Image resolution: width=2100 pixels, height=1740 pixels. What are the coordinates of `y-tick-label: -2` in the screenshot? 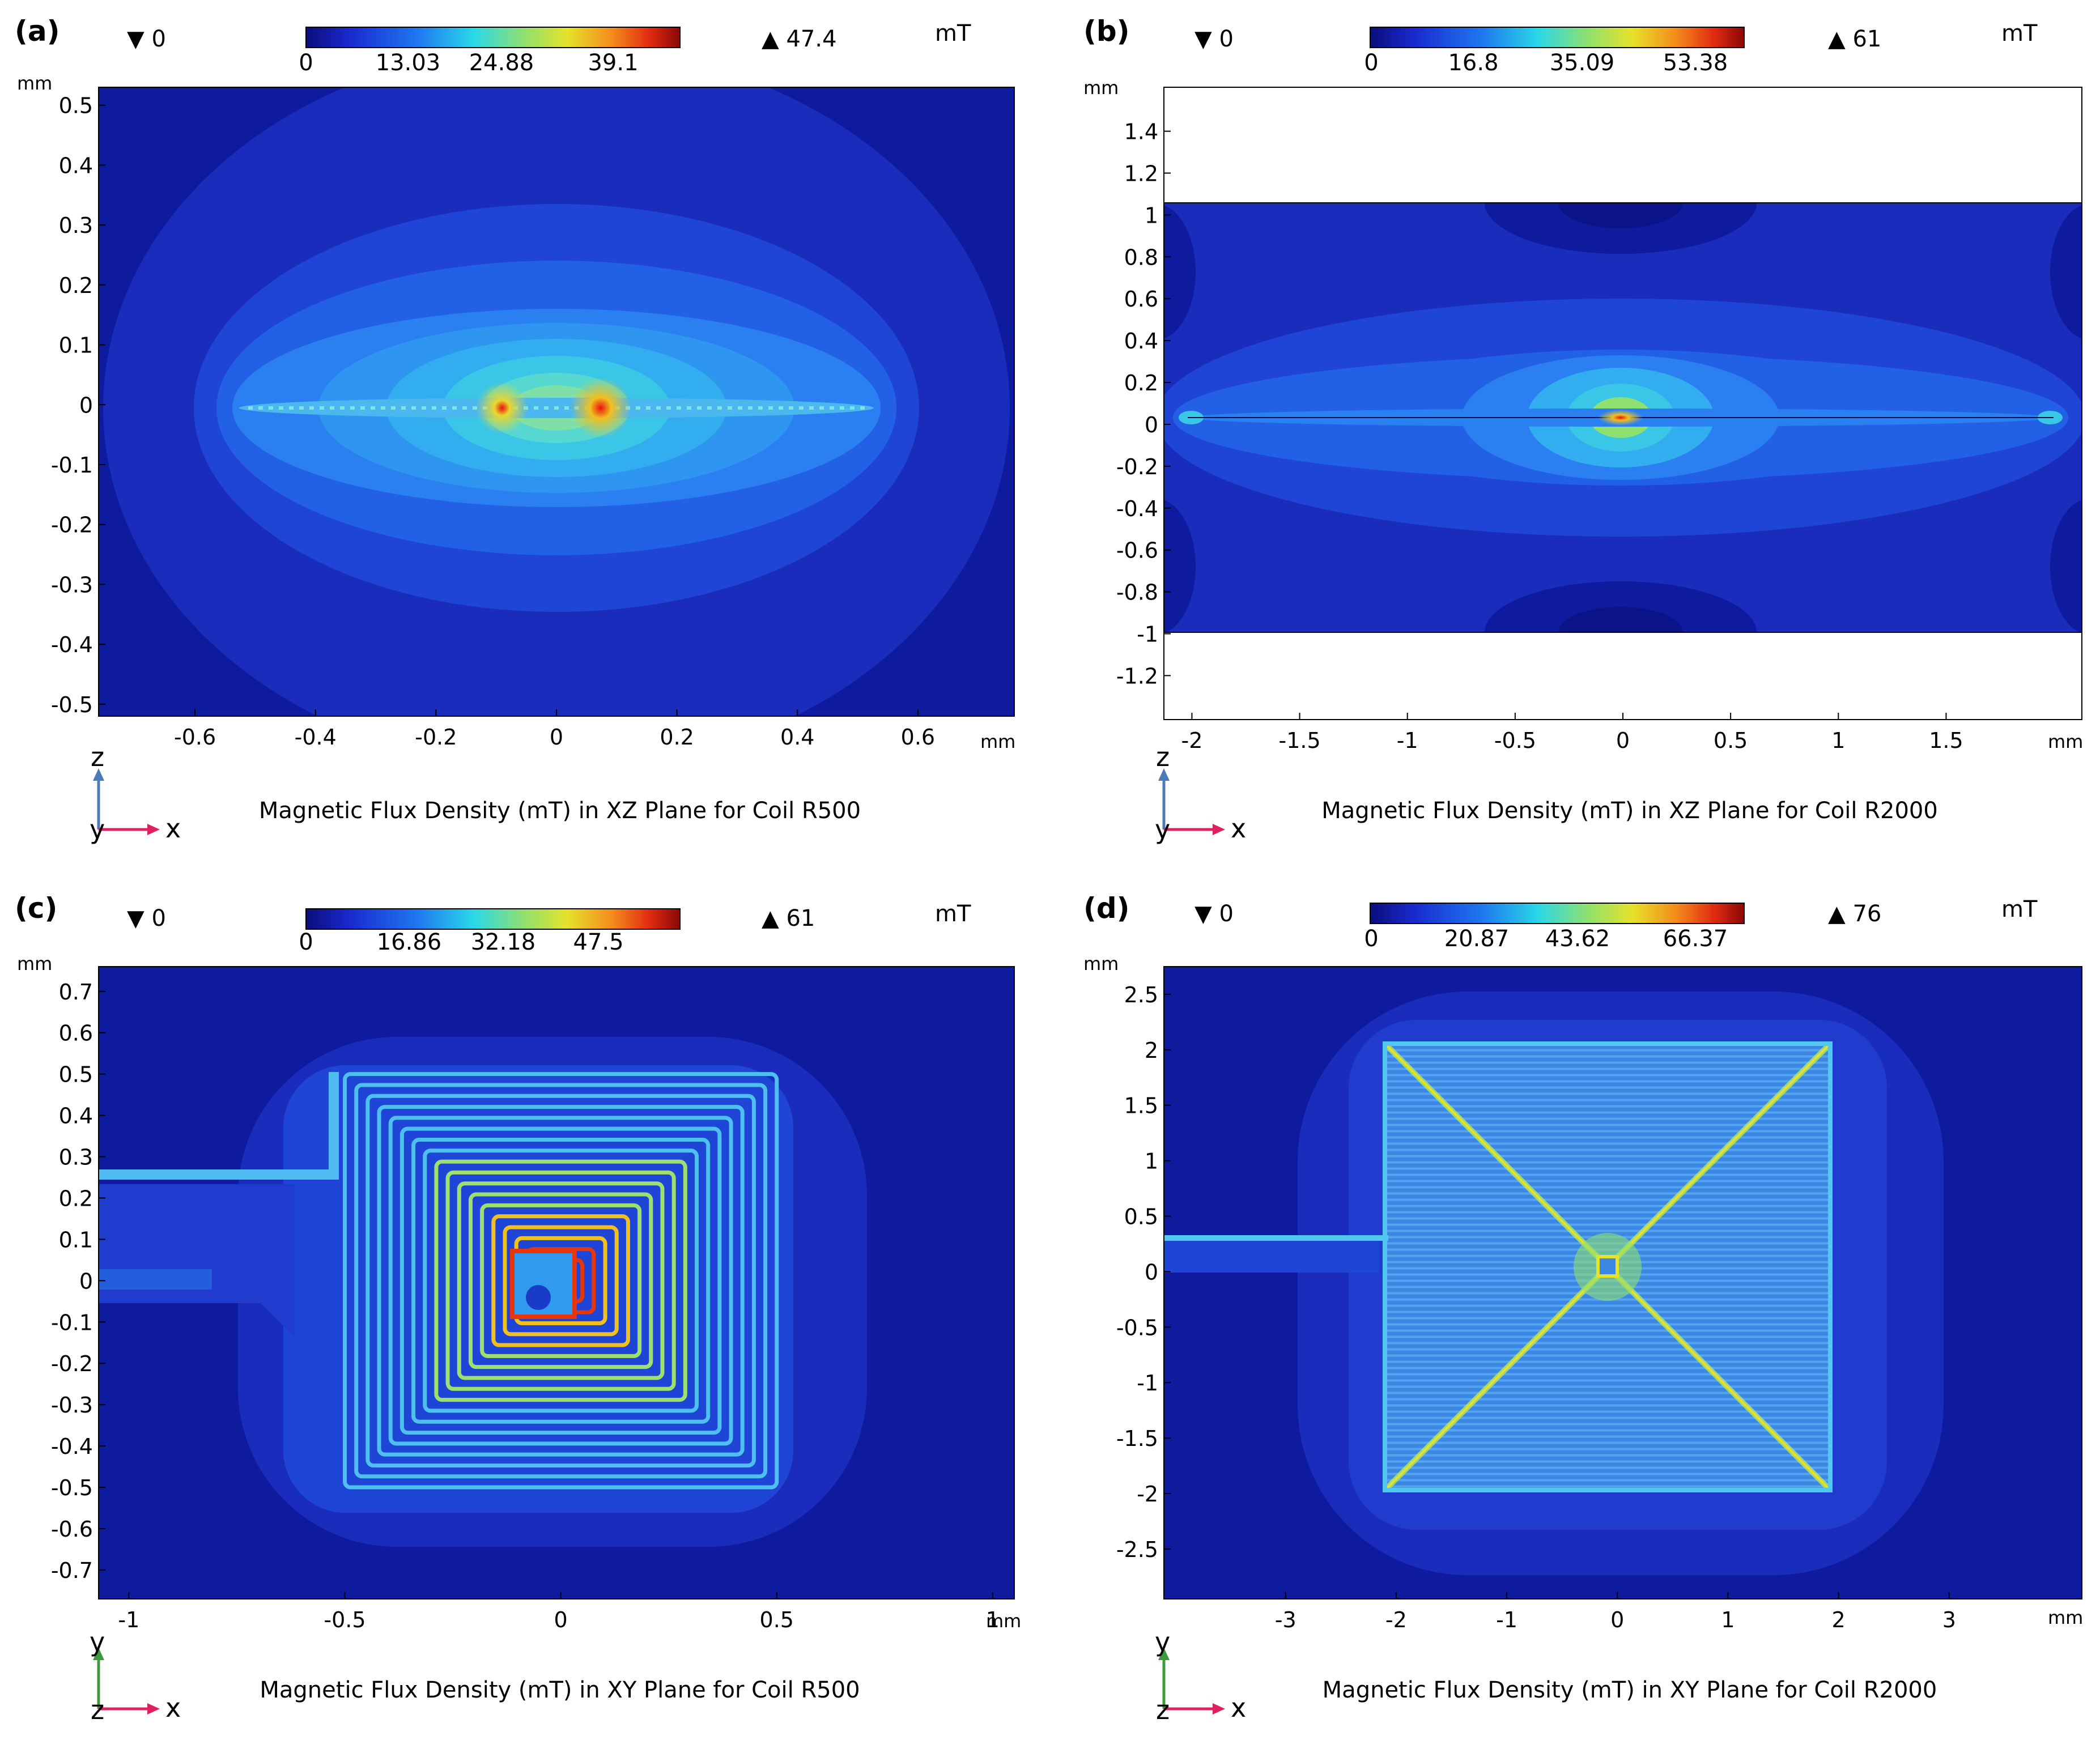 It's located at (1147, 1494).